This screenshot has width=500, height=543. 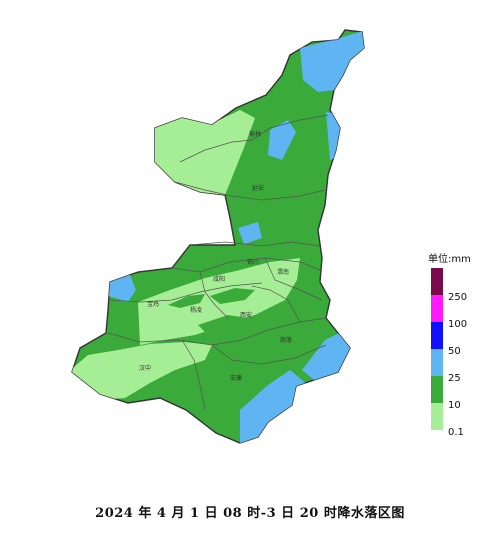 I want to click on legend-title: 单位:mm, so click(x=449, y=259).